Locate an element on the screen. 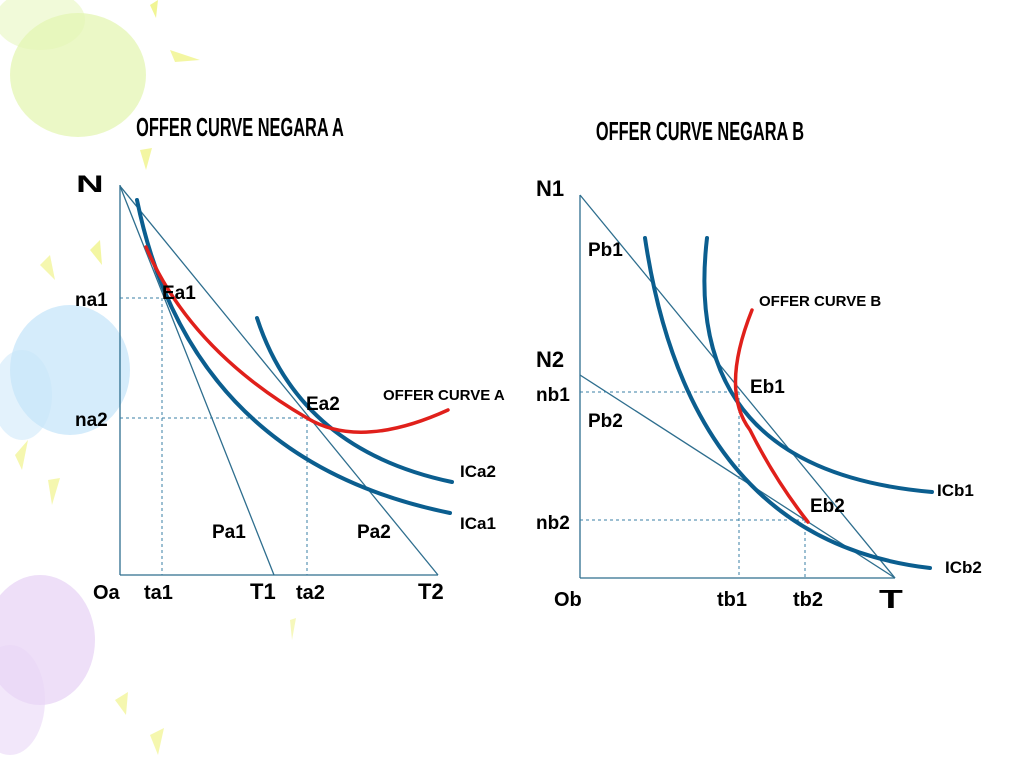 This screenshot has height=768, width=1024. panel-b-offer-curve-label: OFFER CURVE B is located at coordinates (820, 301).